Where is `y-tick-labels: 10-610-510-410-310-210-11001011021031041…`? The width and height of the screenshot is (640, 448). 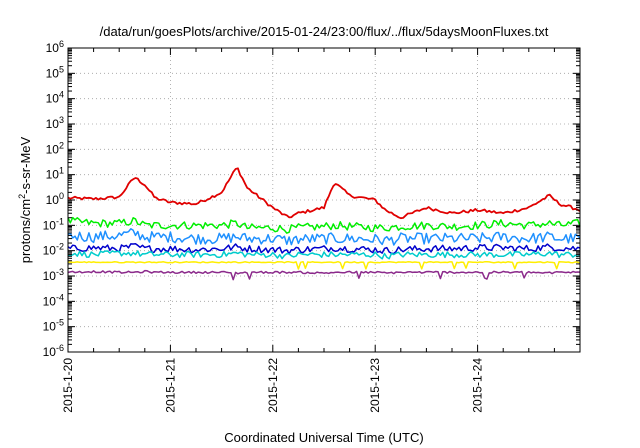 y-tick-labels: 10-610-510-410-310-210-11001011021031041… is located at coordinates (53, 199).